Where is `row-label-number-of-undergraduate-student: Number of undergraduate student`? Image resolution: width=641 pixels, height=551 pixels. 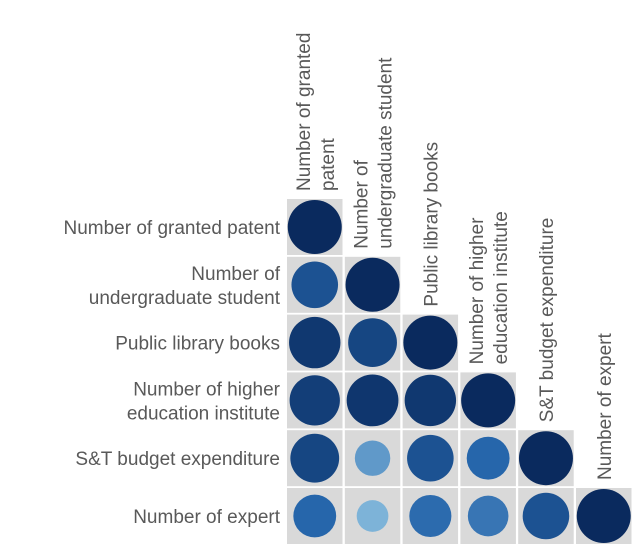 row-label-number-of-undergraduate-student: Number of undergraduate student is located at coordinates (185, 286).